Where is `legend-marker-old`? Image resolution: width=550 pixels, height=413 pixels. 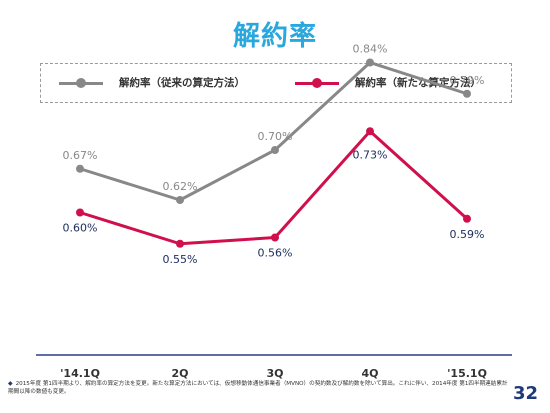
legend-marker-old is located at coordinates (81, 83).